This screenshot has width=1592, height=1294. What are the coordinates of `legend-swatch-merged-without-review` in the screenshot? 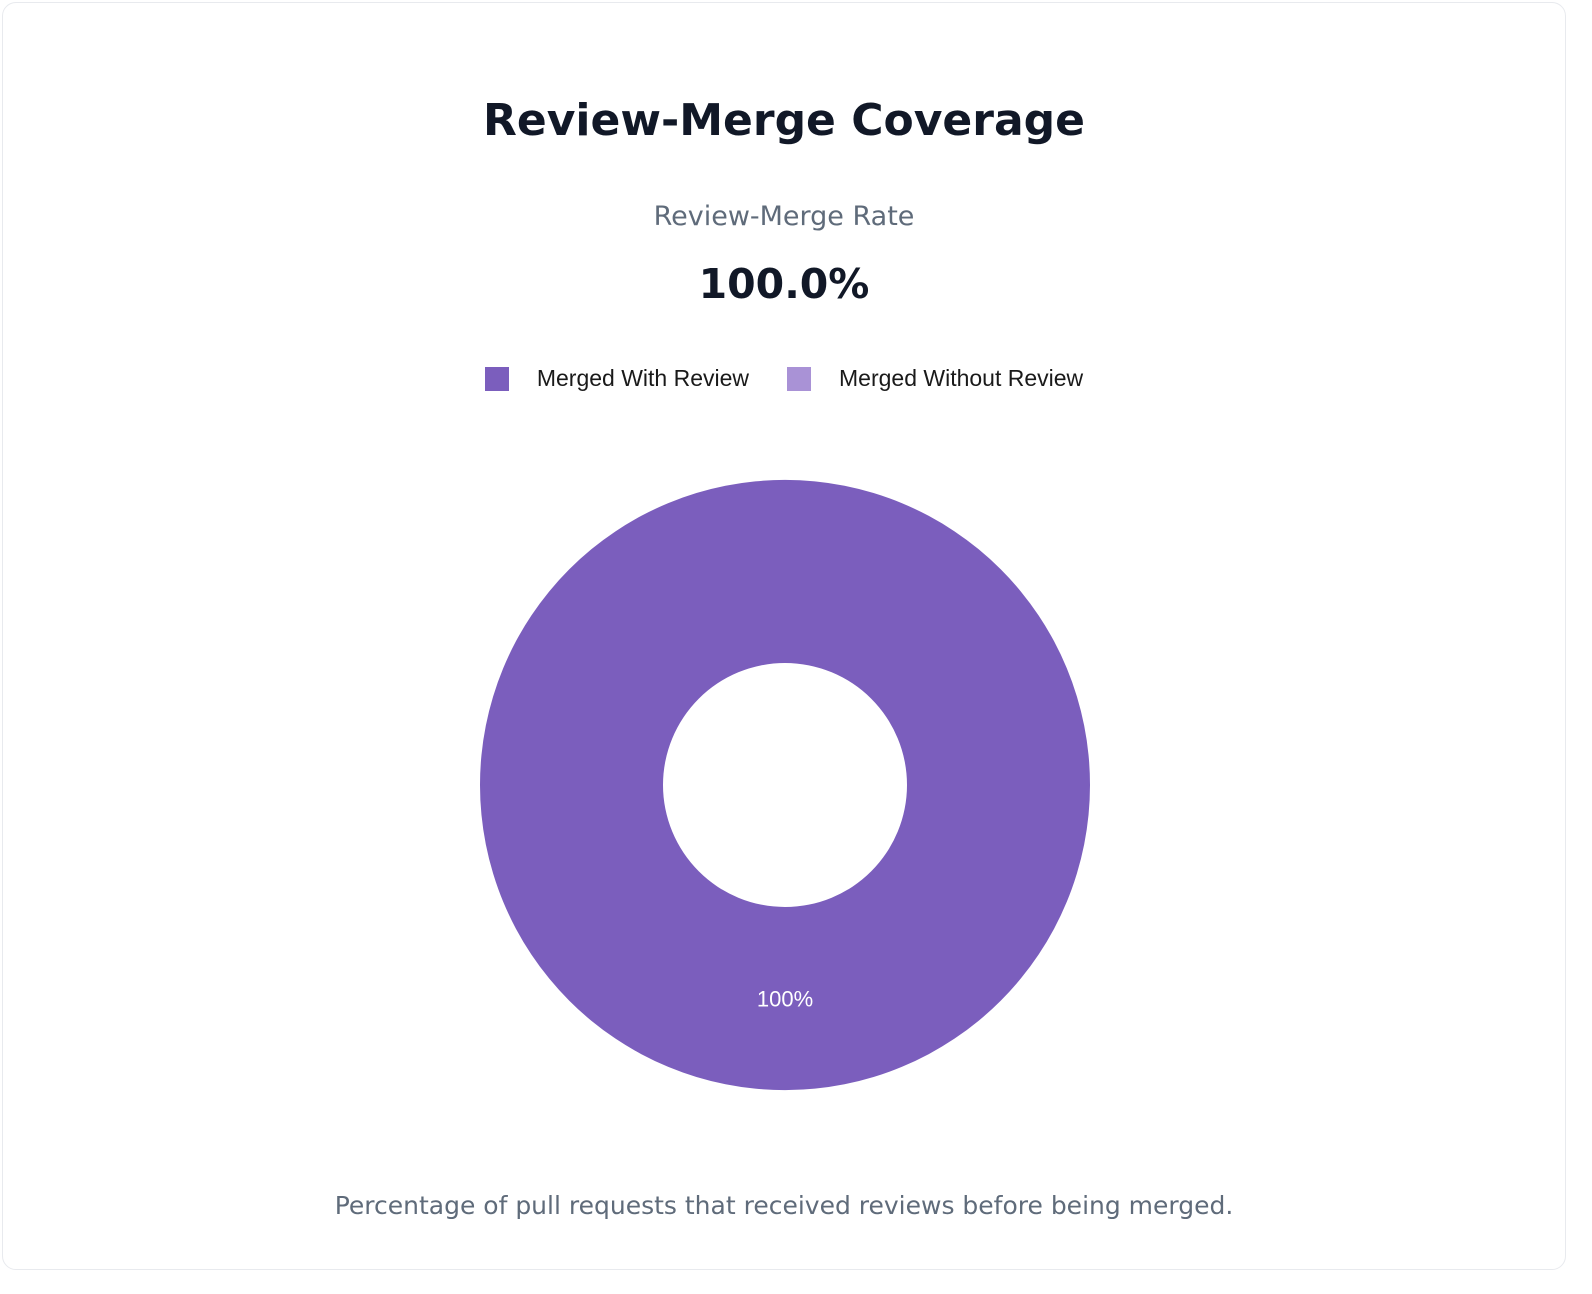 It's located at (799, 378).